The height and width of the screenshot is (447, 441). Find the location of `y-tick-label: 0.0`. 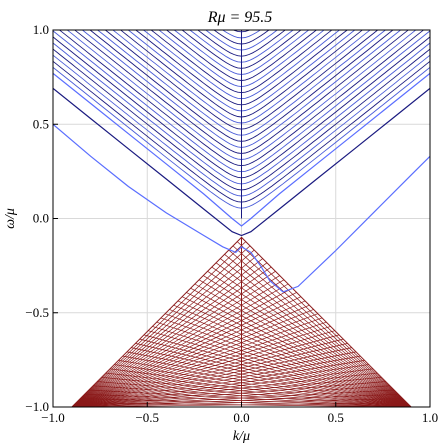

y-tick-label: 0.0 is located at coordinates (41, 218).